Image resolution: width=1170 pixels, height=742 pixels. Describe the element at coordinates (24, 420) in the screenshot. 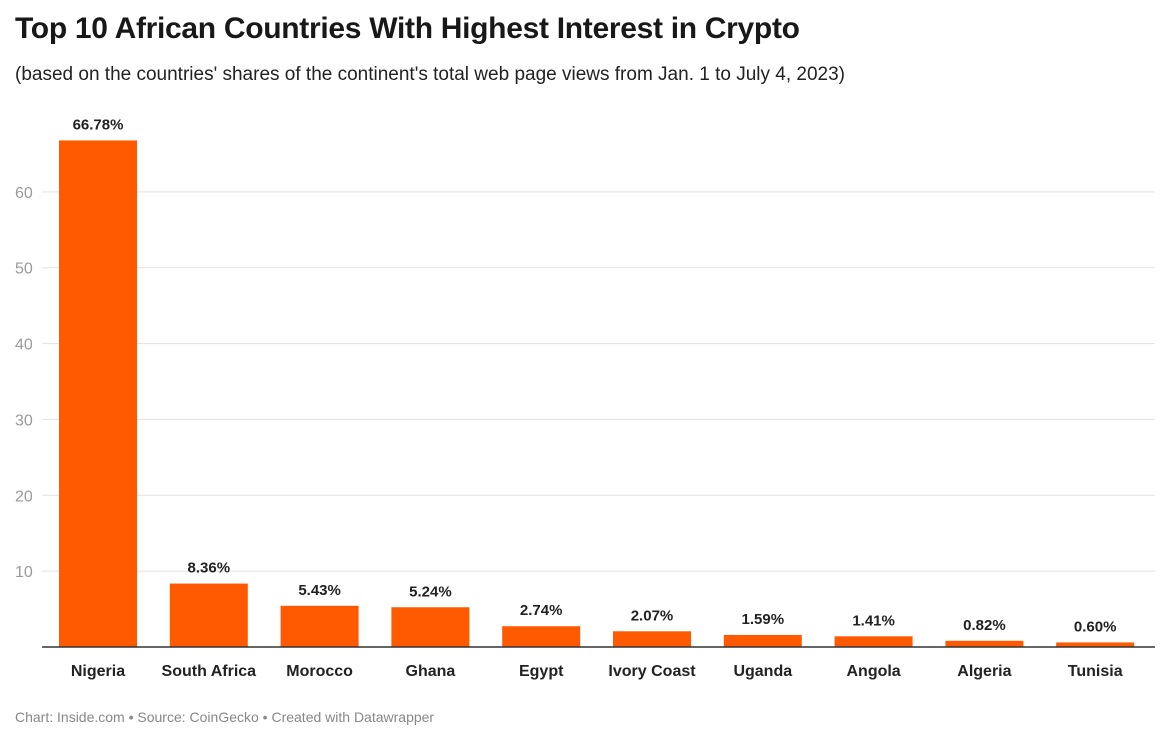

I see `y-tick-label: 30` at that location.